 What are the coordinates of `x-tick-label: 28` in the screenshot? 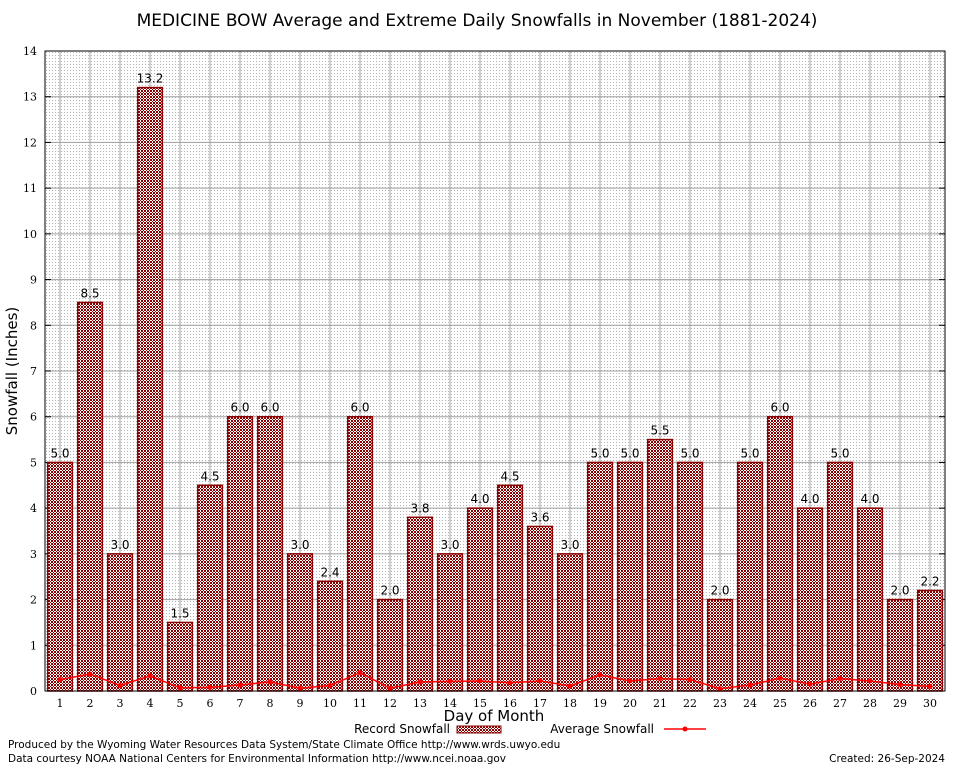 It's located at (870, 703).